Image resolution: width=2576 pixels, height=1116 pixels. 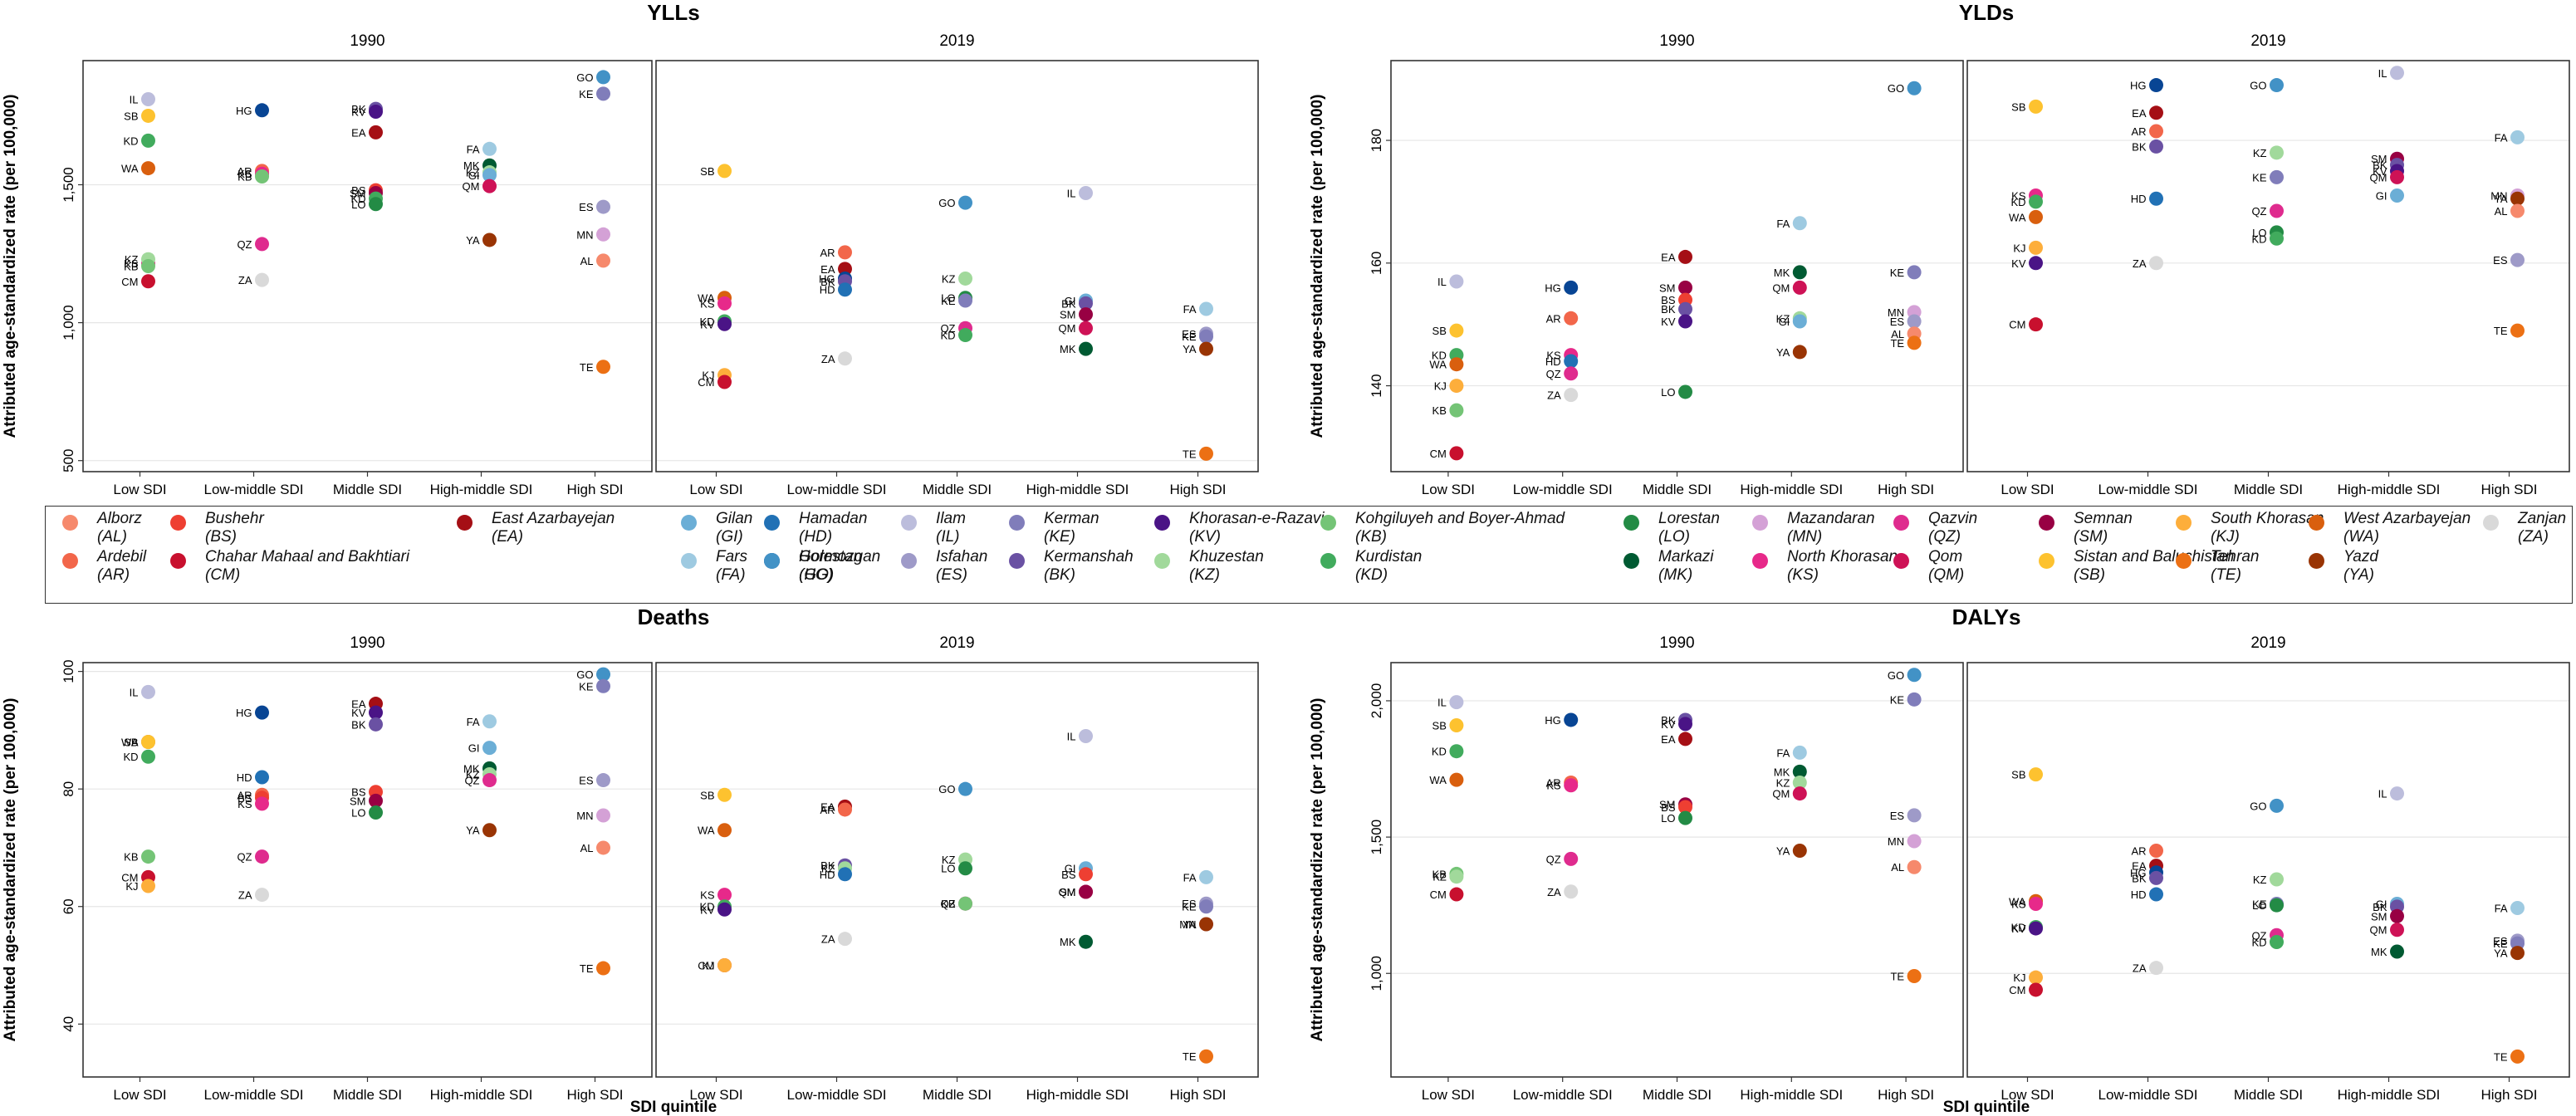 I want to click on data-label: MK, so click(x=1068, y=349).